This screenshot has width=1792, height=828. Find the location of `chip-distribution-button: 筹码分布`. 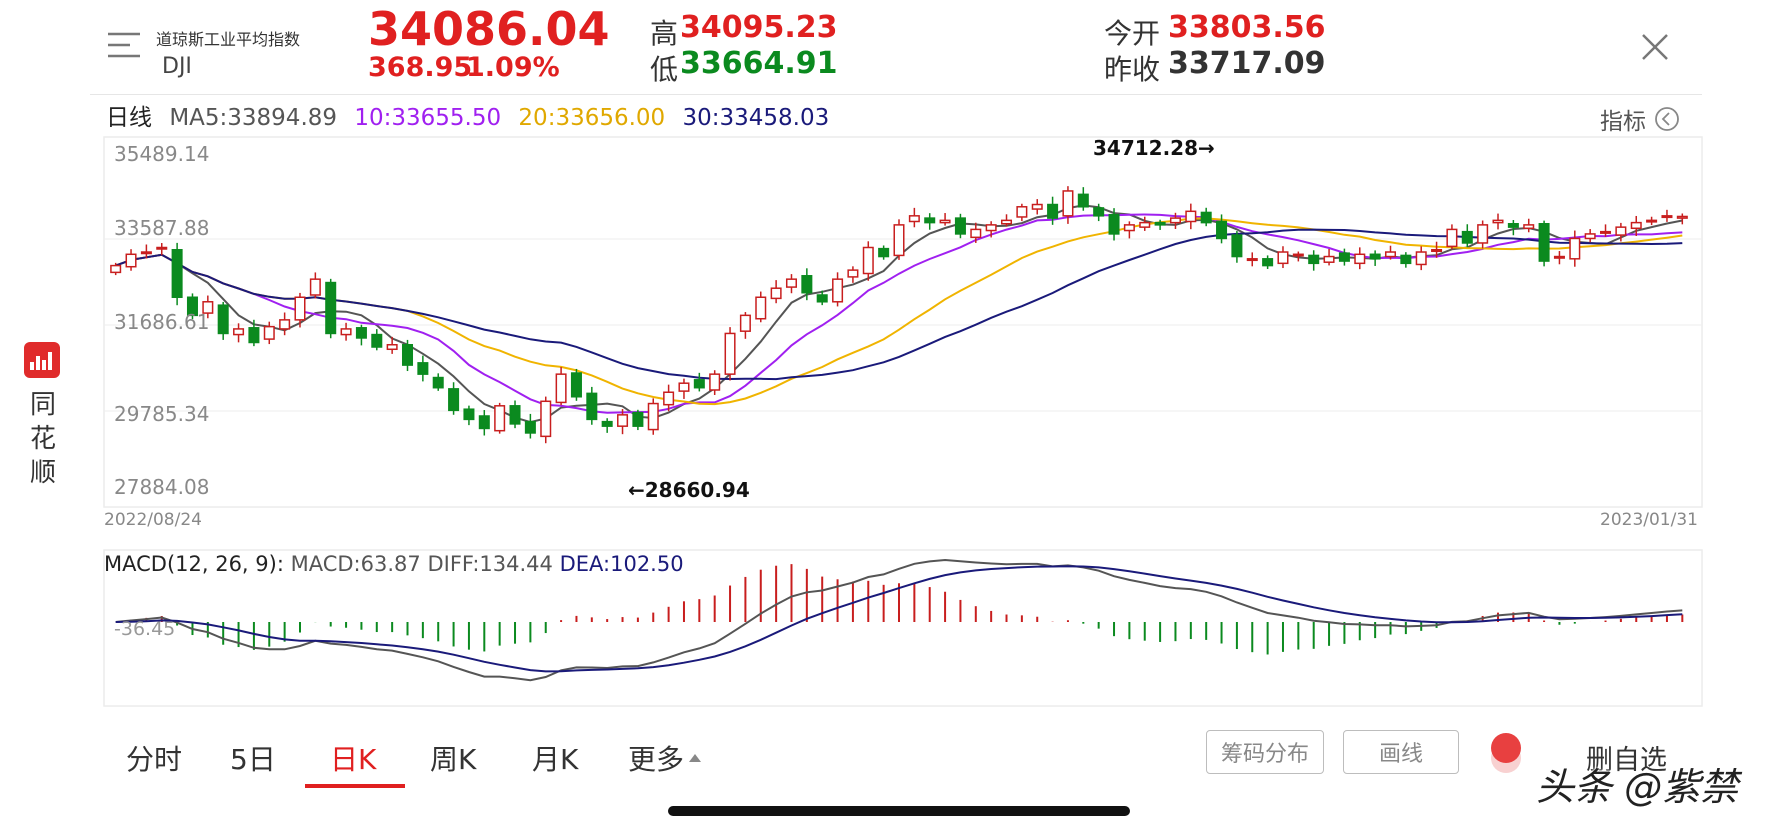

chip-distribution-button: 筹码分布 is located at coordinates (1265, 752).